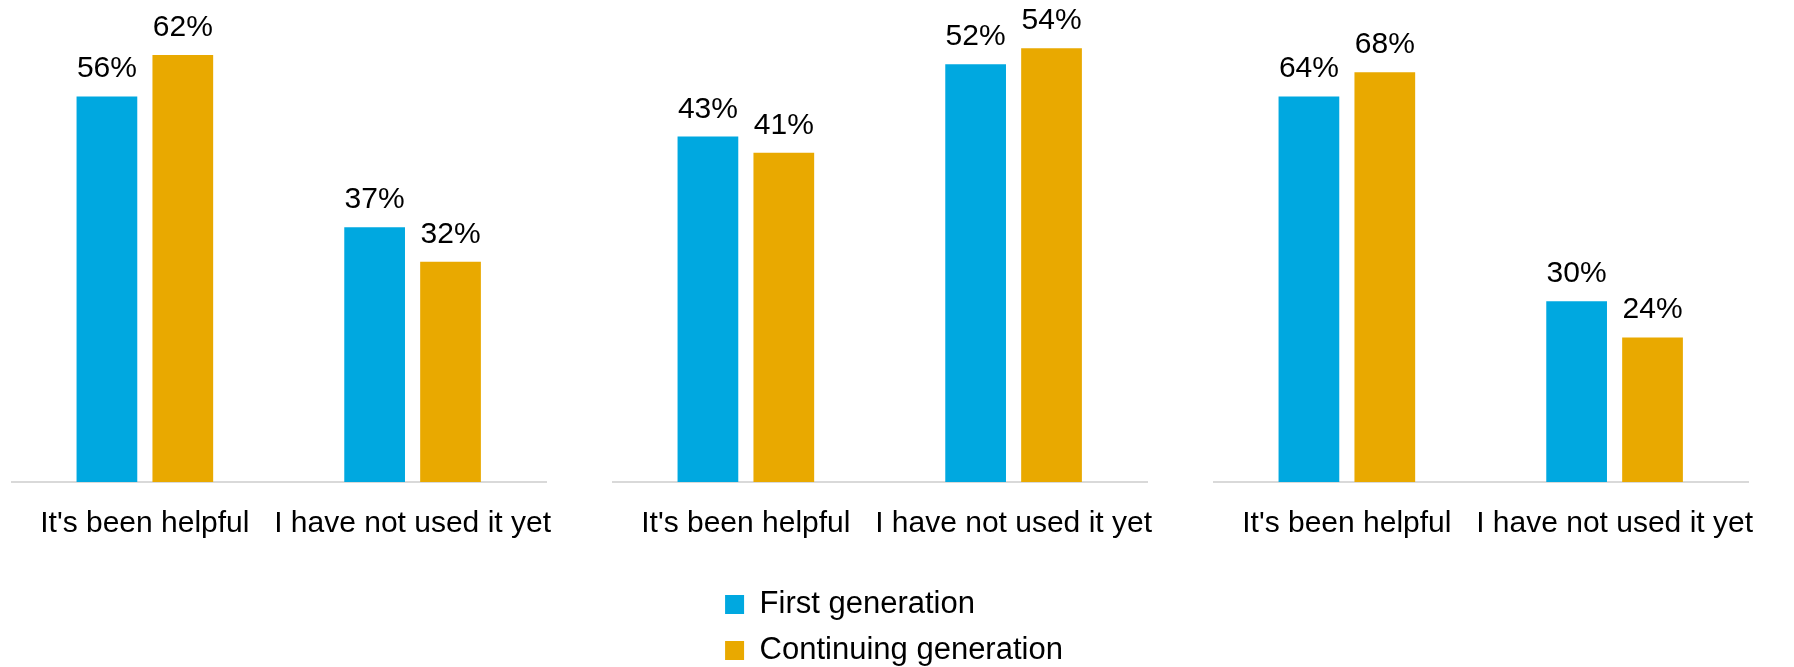 This screenshot has height=667, width=1794. I want to click on data-label: 41%, so click(783, 123).